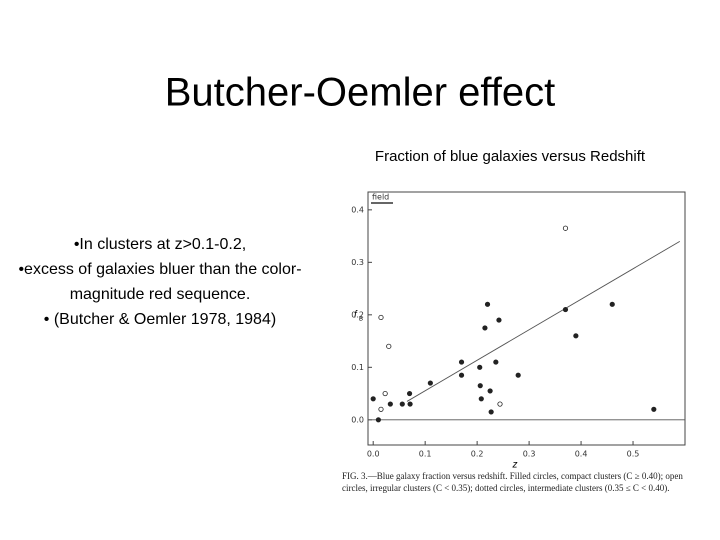 This screenshot has width=720, height=540. I want to click on fit-line, so click(543, 321).